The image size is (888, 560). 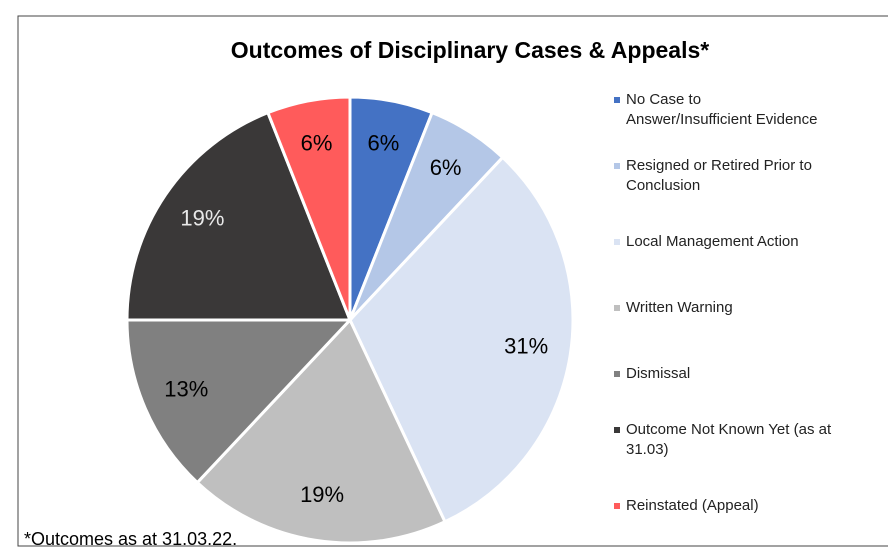 I want to click on legend-label: Dismissal, so click(x=658, y=373).